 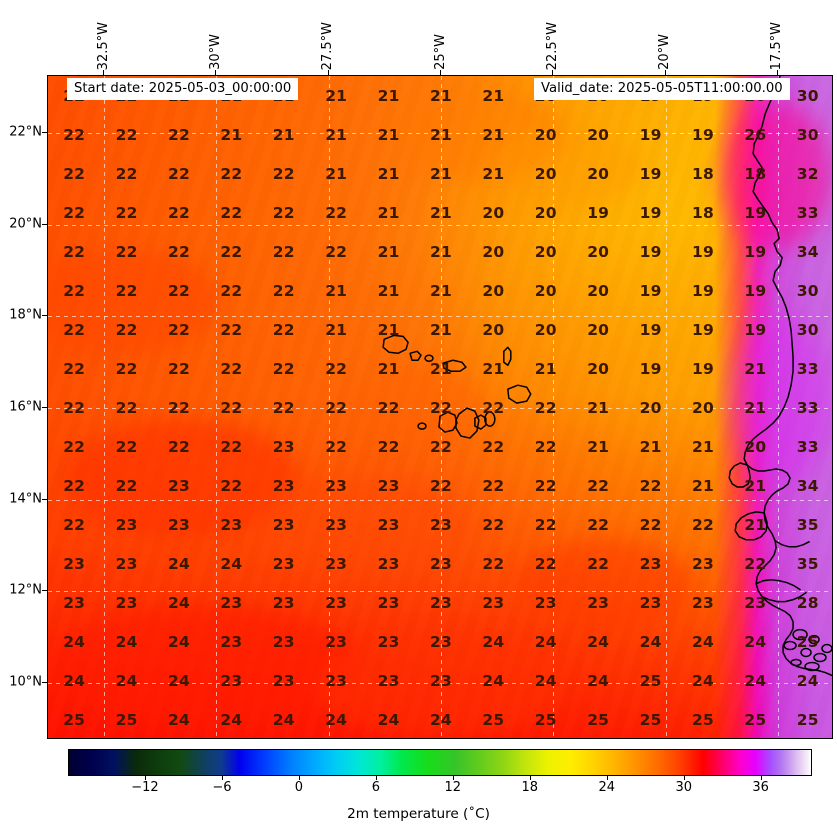 I want to click on x-tick-text: 32.5°W, so click(x=103, y=45).